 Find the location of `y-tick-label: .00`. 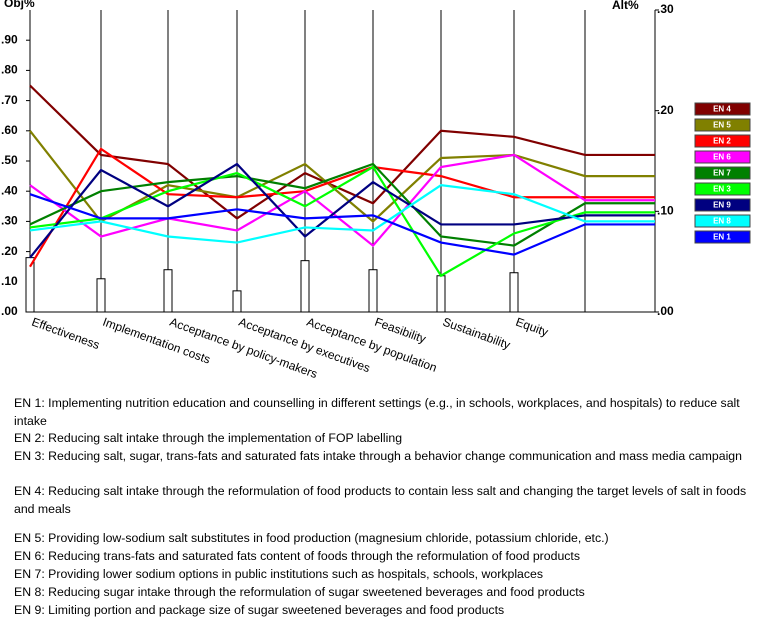

y-tick-label: .00 is located at coordinates (9, 311).